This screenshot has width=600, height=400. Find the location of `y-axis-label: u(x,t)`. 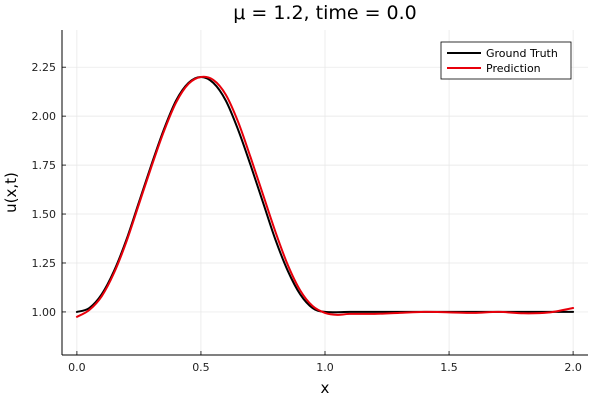

y-axis-label: u(x,t) is located at coordinates (11, 192).